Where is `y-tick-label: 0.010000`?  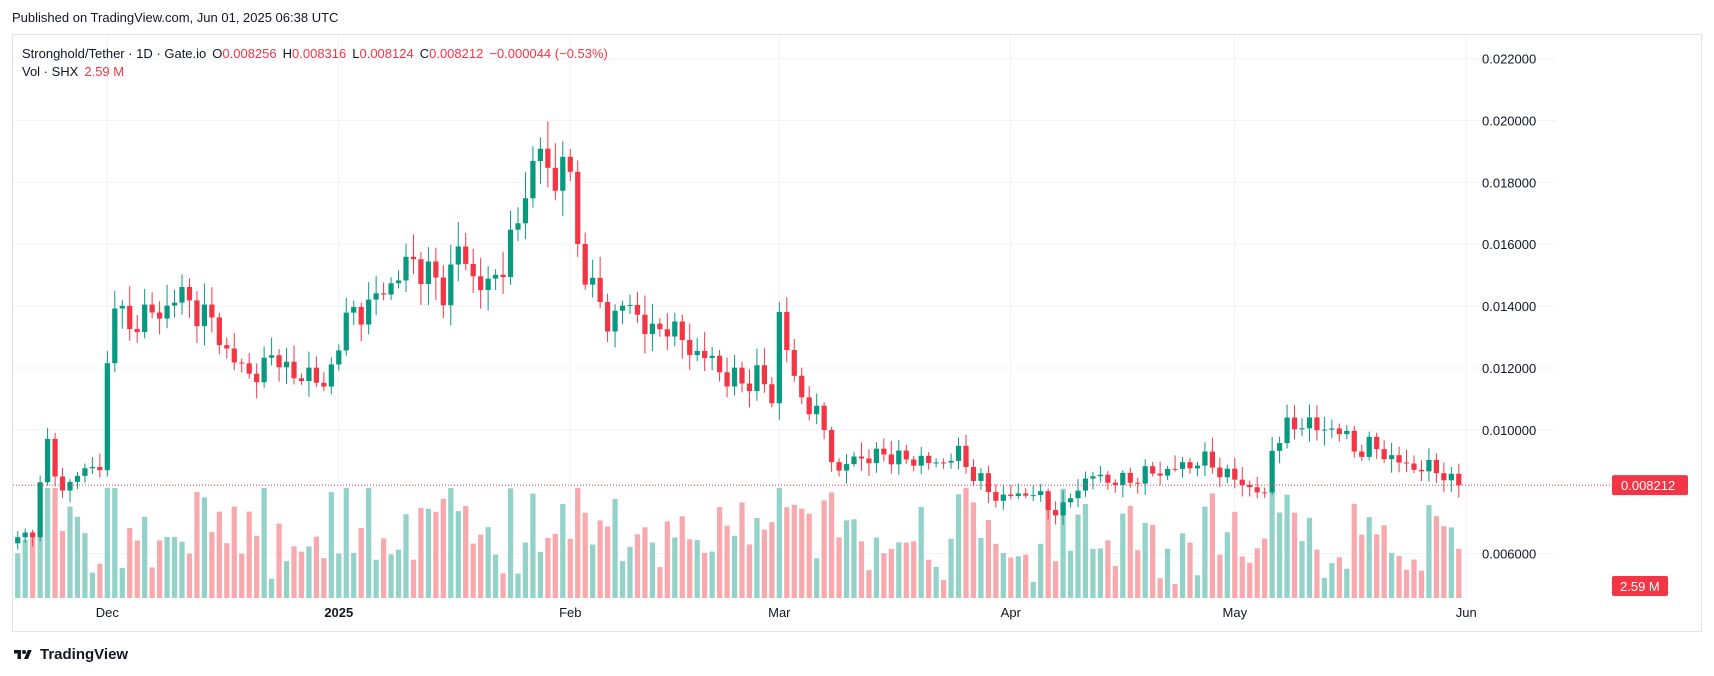 y-tick-label: 0.010000 is located at coordinates (1509, 430).